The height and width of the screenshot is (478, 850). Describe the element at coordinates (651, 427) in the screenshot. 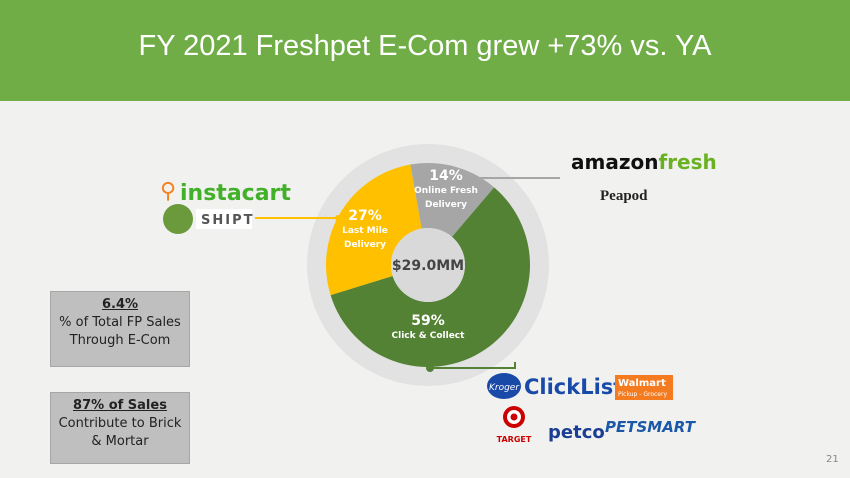

I see `logo: PETSMART` at that location.